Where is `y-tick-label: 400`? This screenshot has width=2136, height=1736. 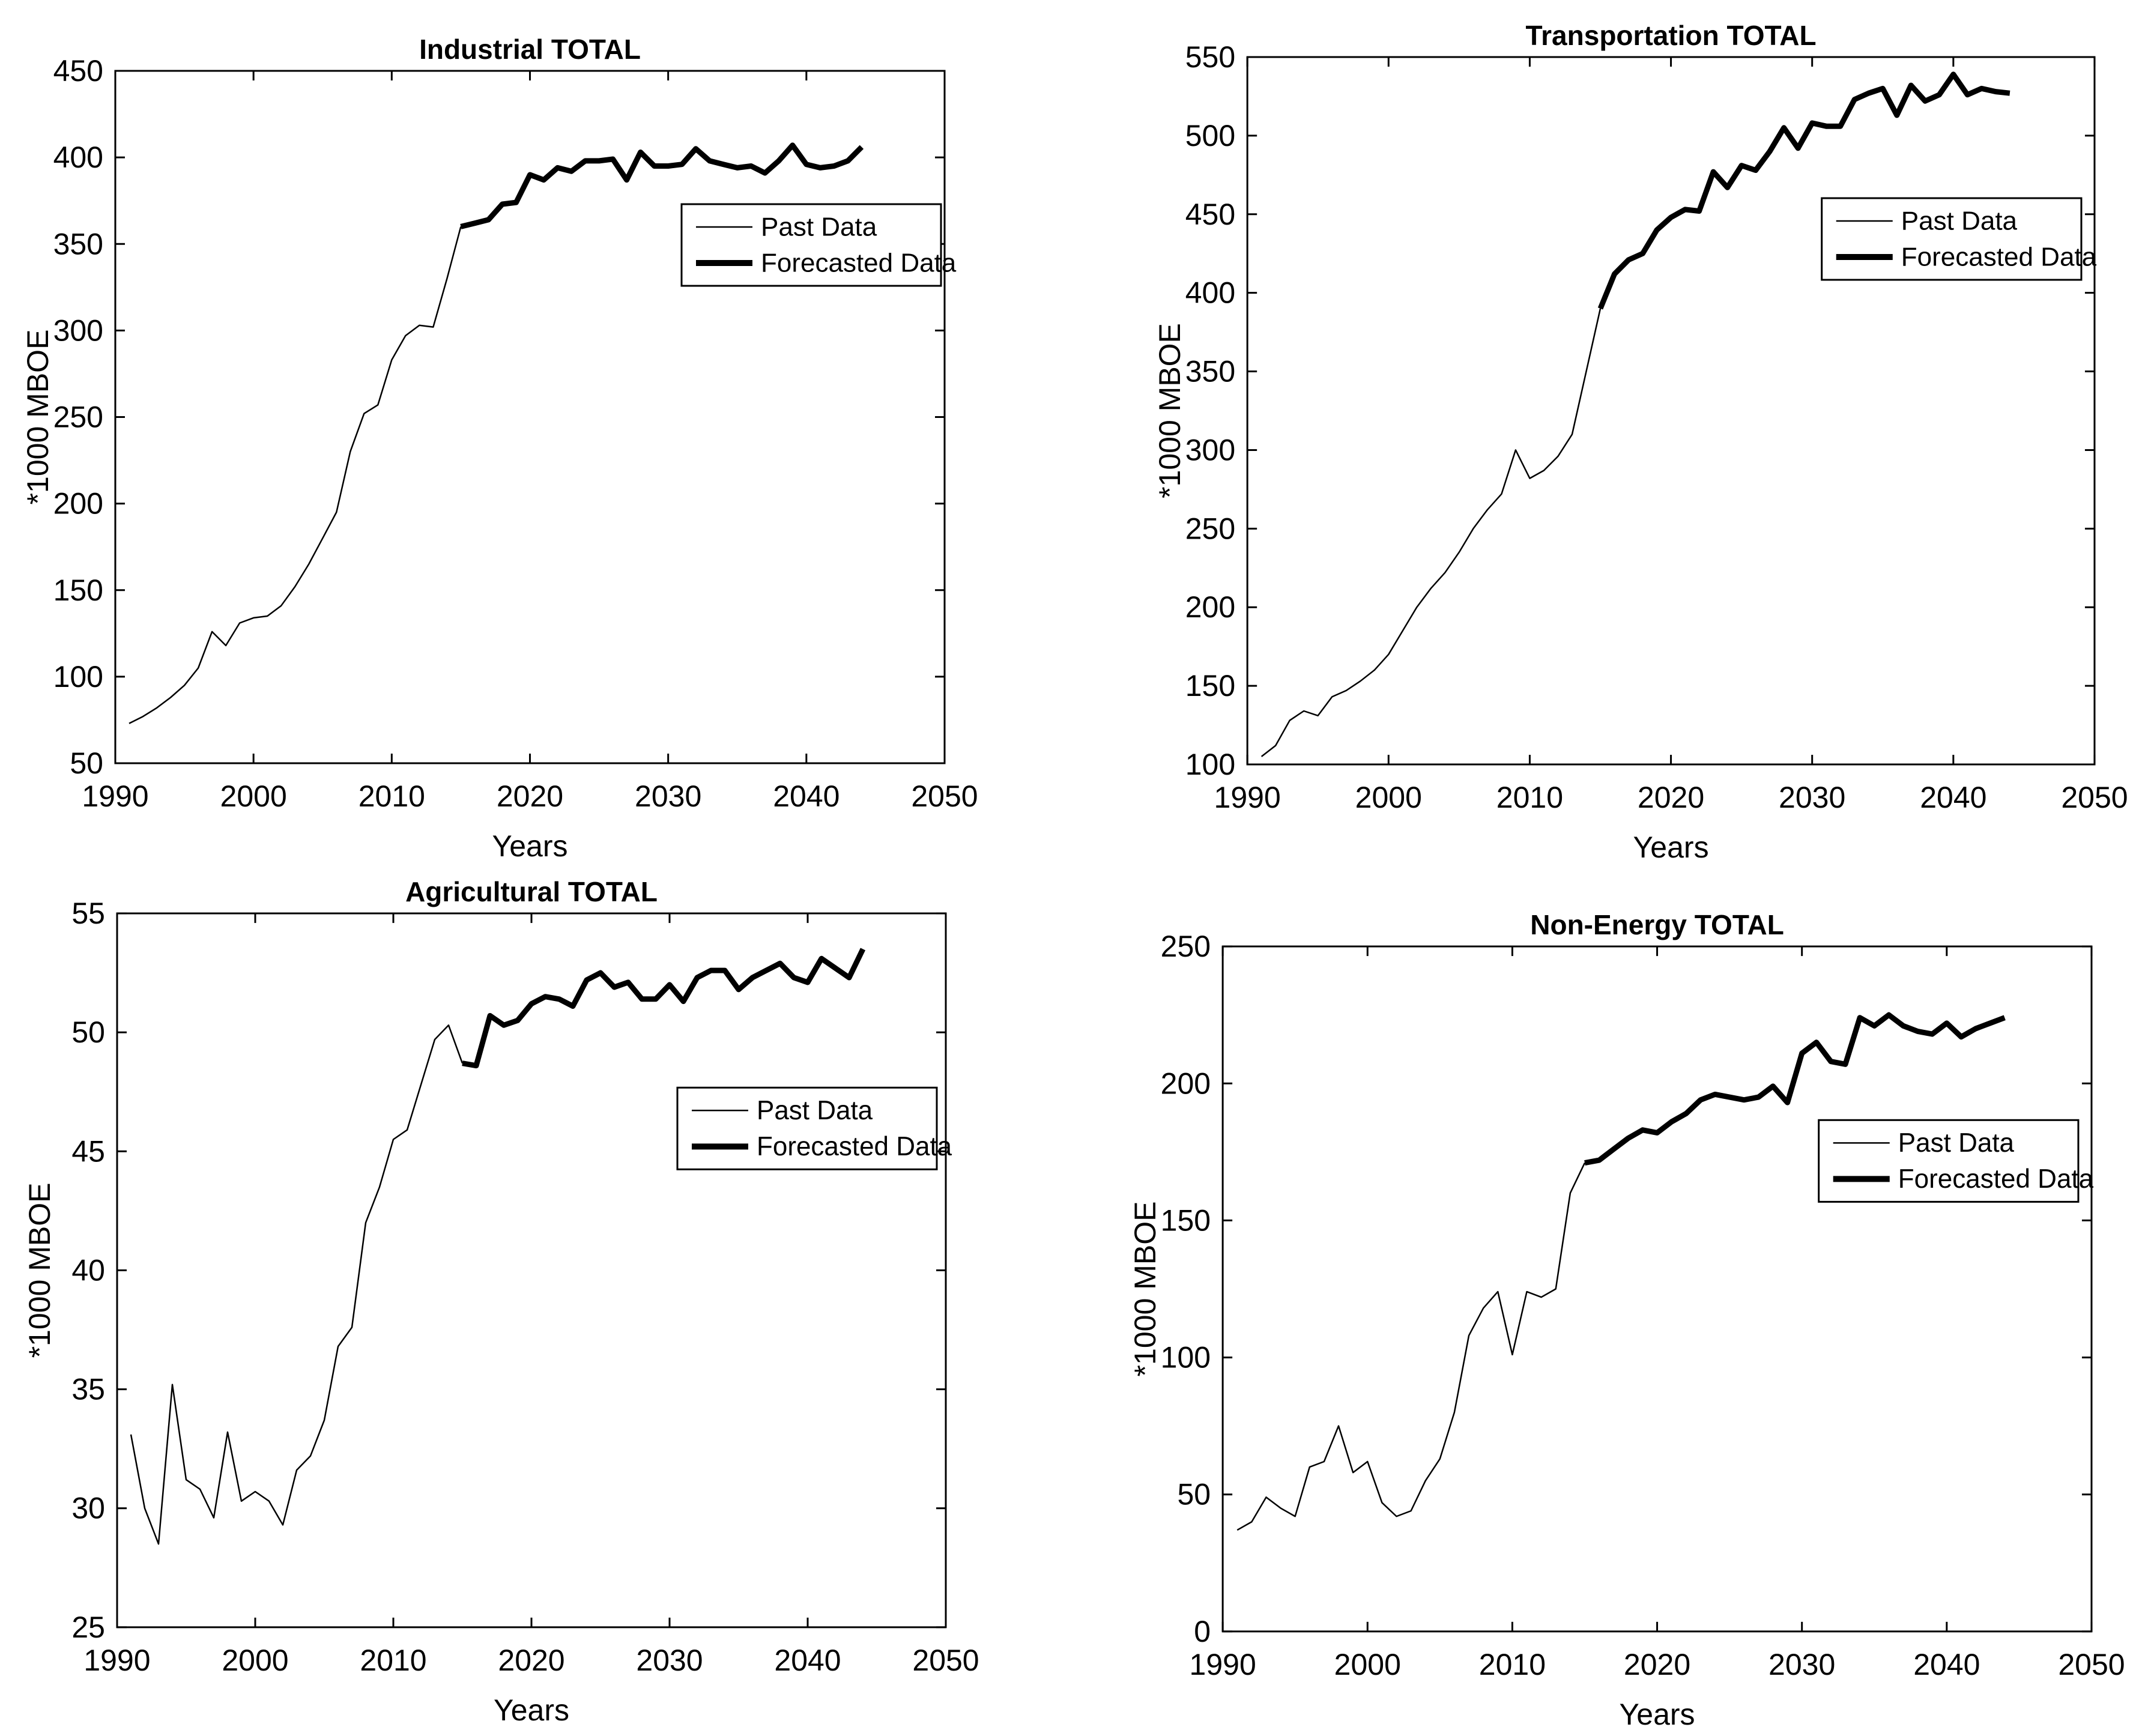
y-tick-label: 400 is located at coordinates (1210, 293).